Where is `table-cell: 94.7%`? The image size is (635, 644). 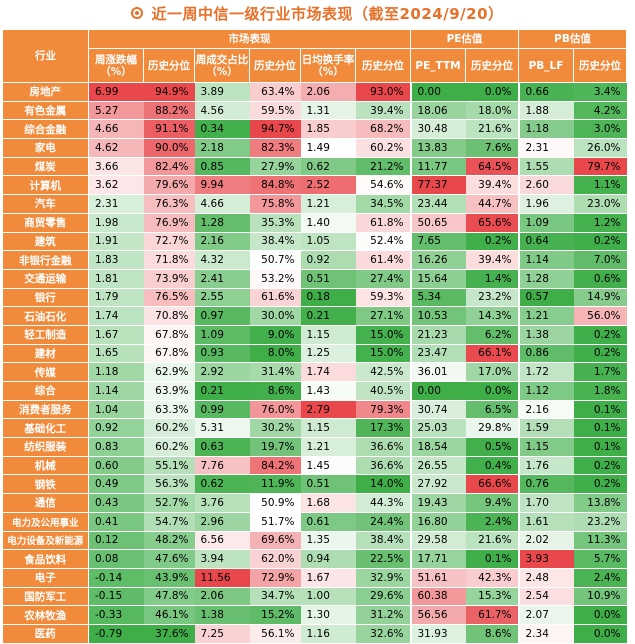 table-cell: 94.7% is located at coordinates (275, 129).